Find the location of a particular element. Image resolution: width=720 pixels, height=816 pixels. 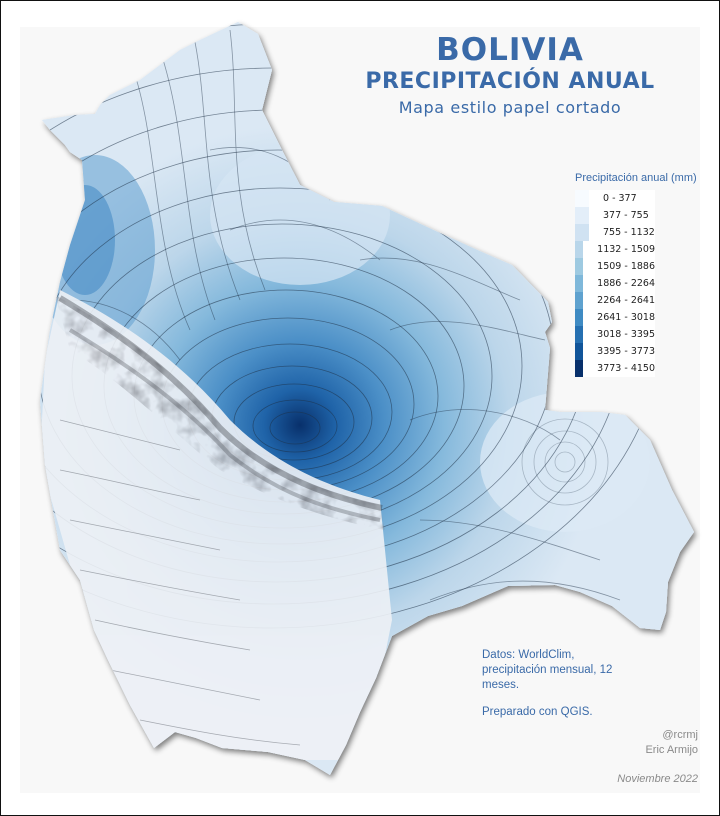

map-tagline: Mapa estilo papel cortado is located at coordinates (510, 107).